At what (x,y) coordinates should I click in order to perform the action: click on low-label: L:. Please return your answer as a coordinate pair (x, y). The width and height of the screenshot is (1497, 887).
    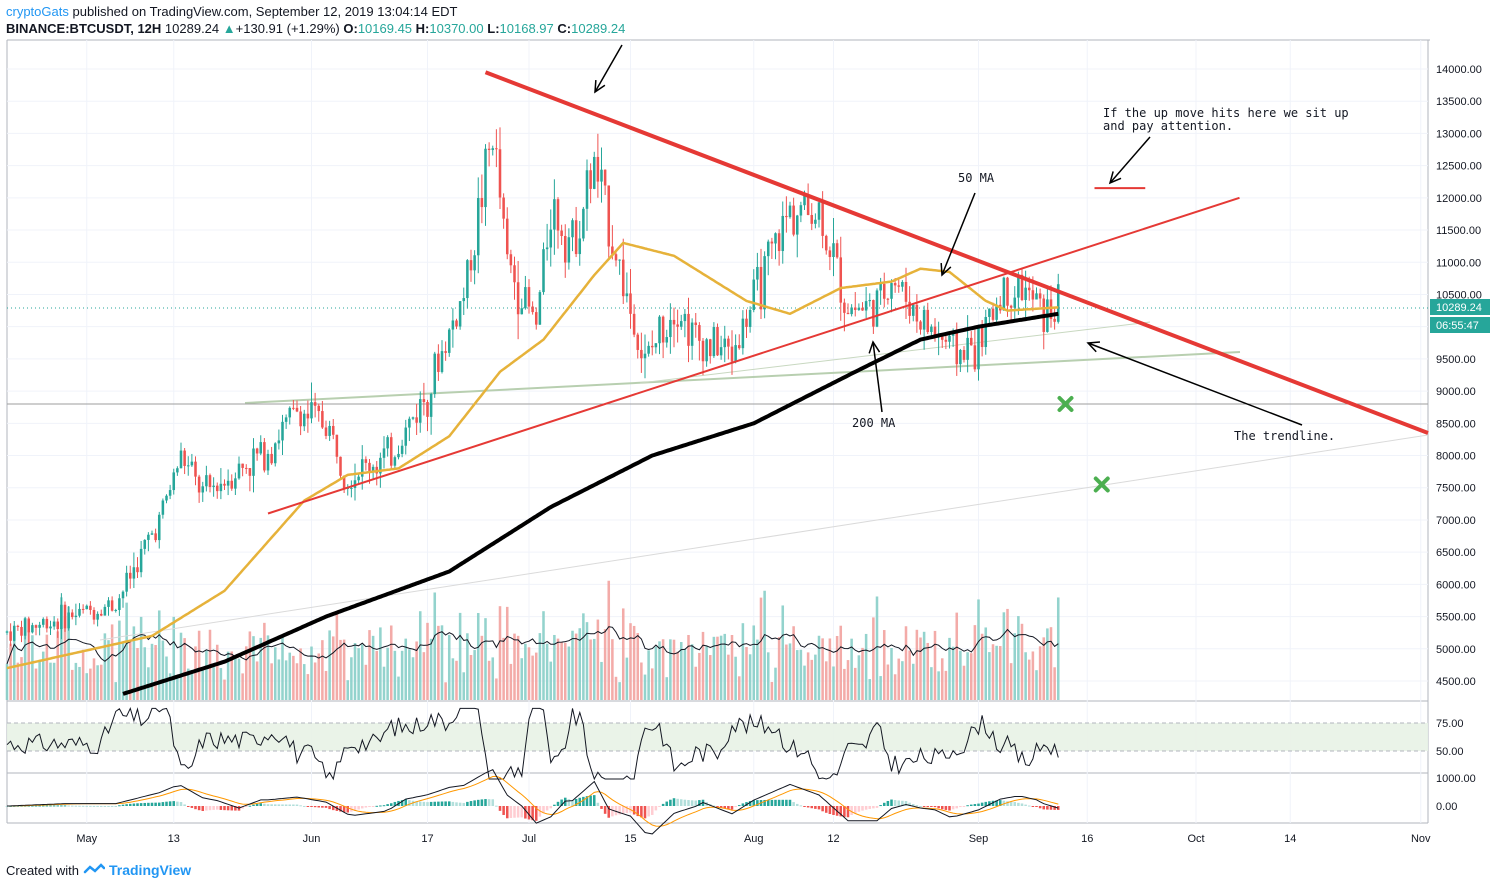
    Looking at the image, I should click on (493, 28).